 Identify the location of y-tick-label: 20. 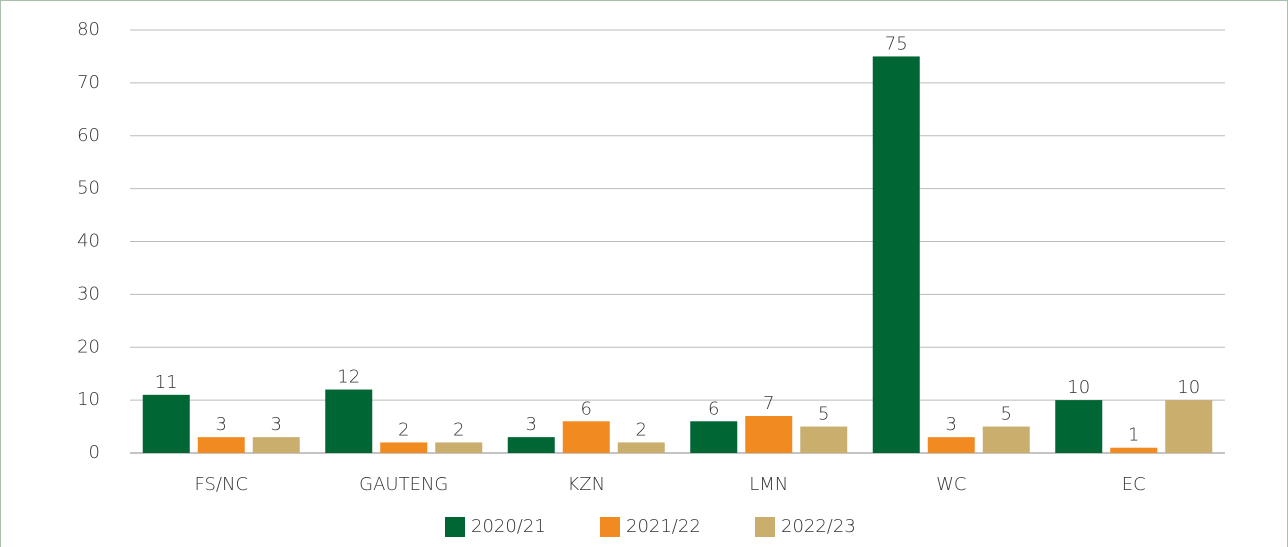
(88, 346).